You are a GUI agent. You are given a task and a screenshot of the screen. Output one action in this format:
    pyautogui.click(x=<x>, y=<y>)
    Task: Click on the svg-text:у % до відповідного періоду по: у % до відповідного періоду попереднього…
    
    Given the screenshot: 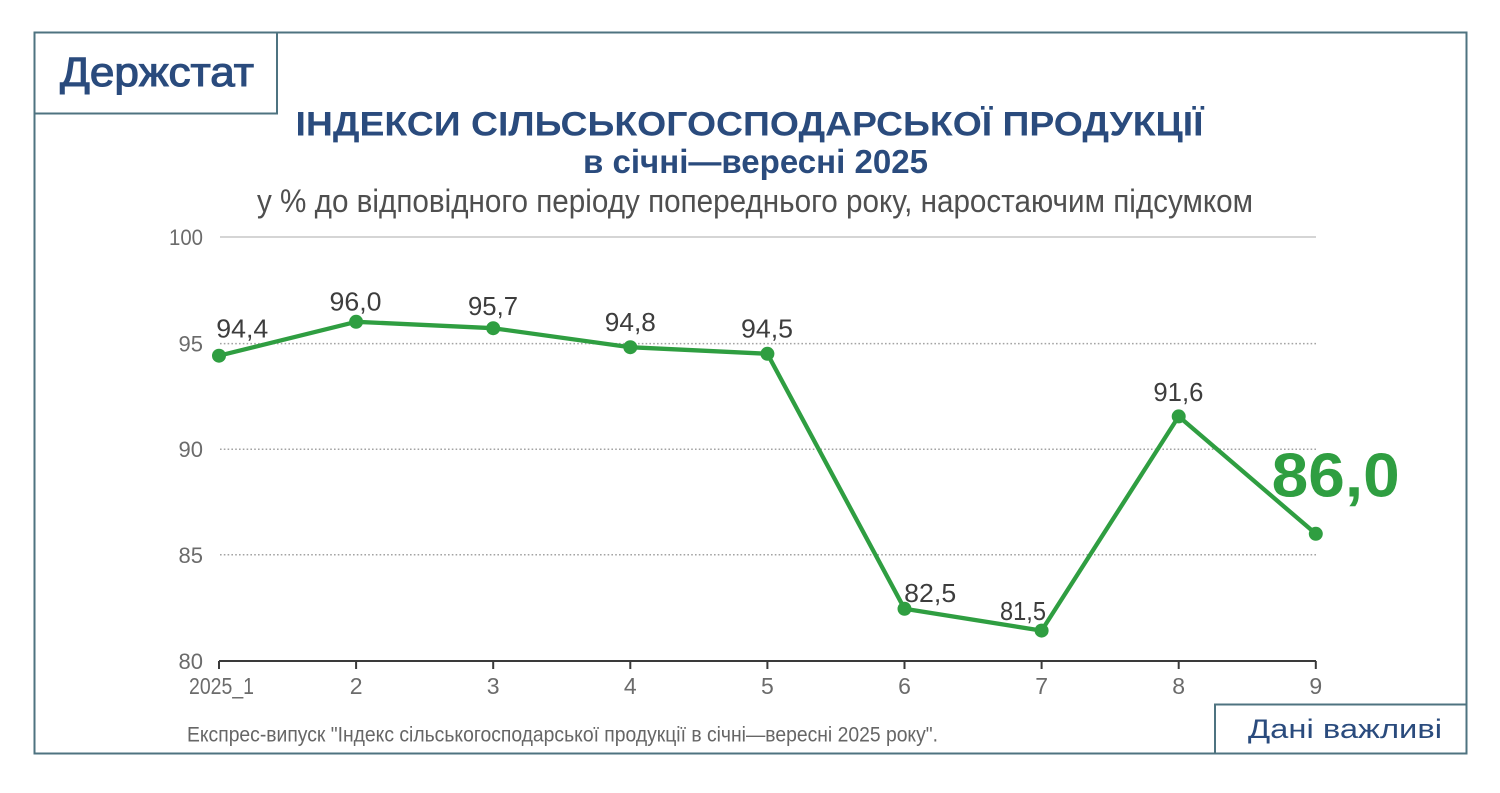 What is the action you would take?
    pyautogui.click(x=755, y=201)
    